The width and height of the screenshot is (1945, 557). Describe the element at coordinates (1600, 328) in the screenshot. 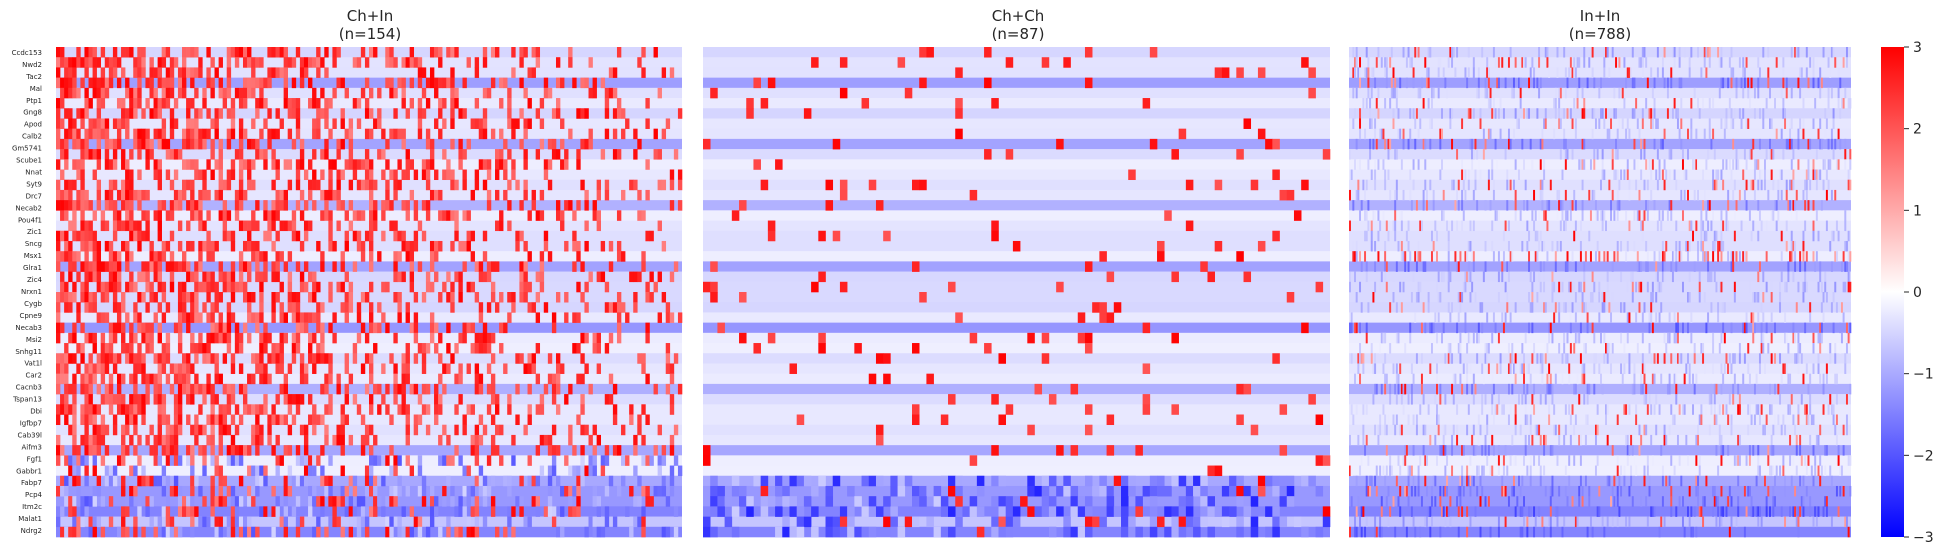

I see `heatmap-row-band` at that location.